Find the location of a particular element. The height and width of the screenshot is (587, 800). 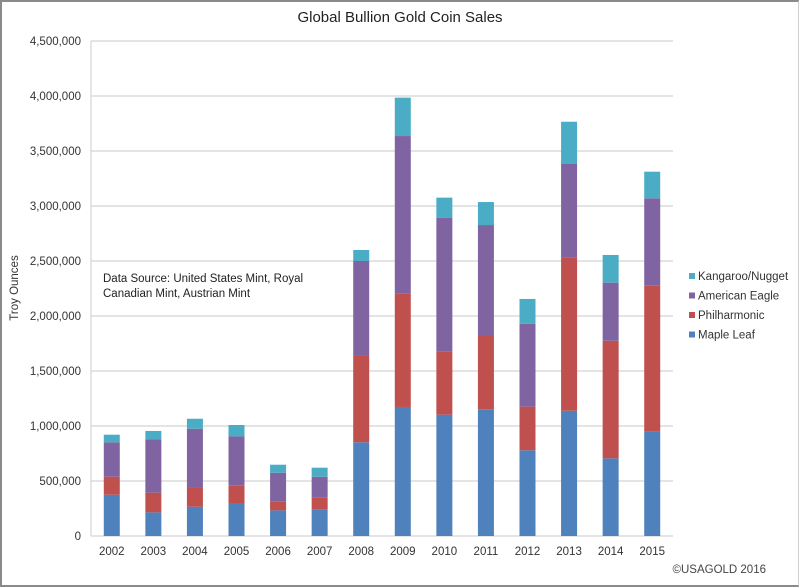

x-tick-label: 2013 is located at coordinates (569, 552).